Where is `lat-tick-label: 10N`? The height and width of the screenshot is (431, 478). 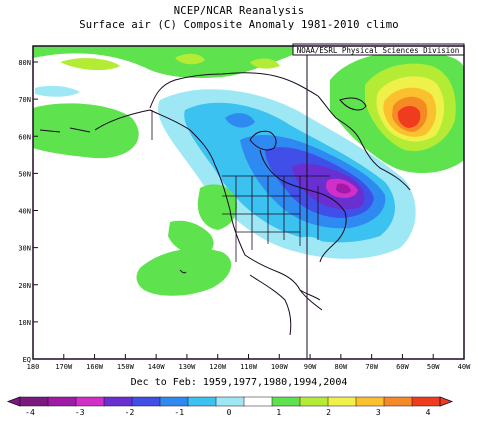 lat-tick-label: 10N is located at coordinates (24, 323).